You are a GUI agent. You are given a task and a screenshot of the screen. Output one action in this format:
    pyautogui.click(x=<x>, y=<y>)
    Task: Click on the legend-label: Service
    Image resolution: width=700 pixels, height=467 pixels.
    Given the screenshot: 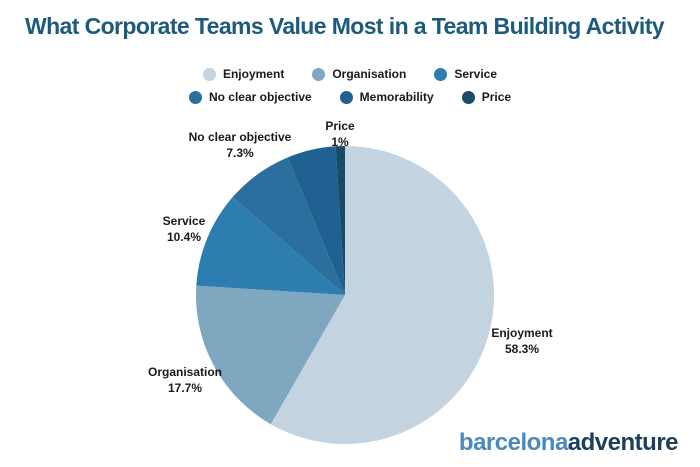 What is the action you would take?
    pyautogui.click(x=476, y=74)
    